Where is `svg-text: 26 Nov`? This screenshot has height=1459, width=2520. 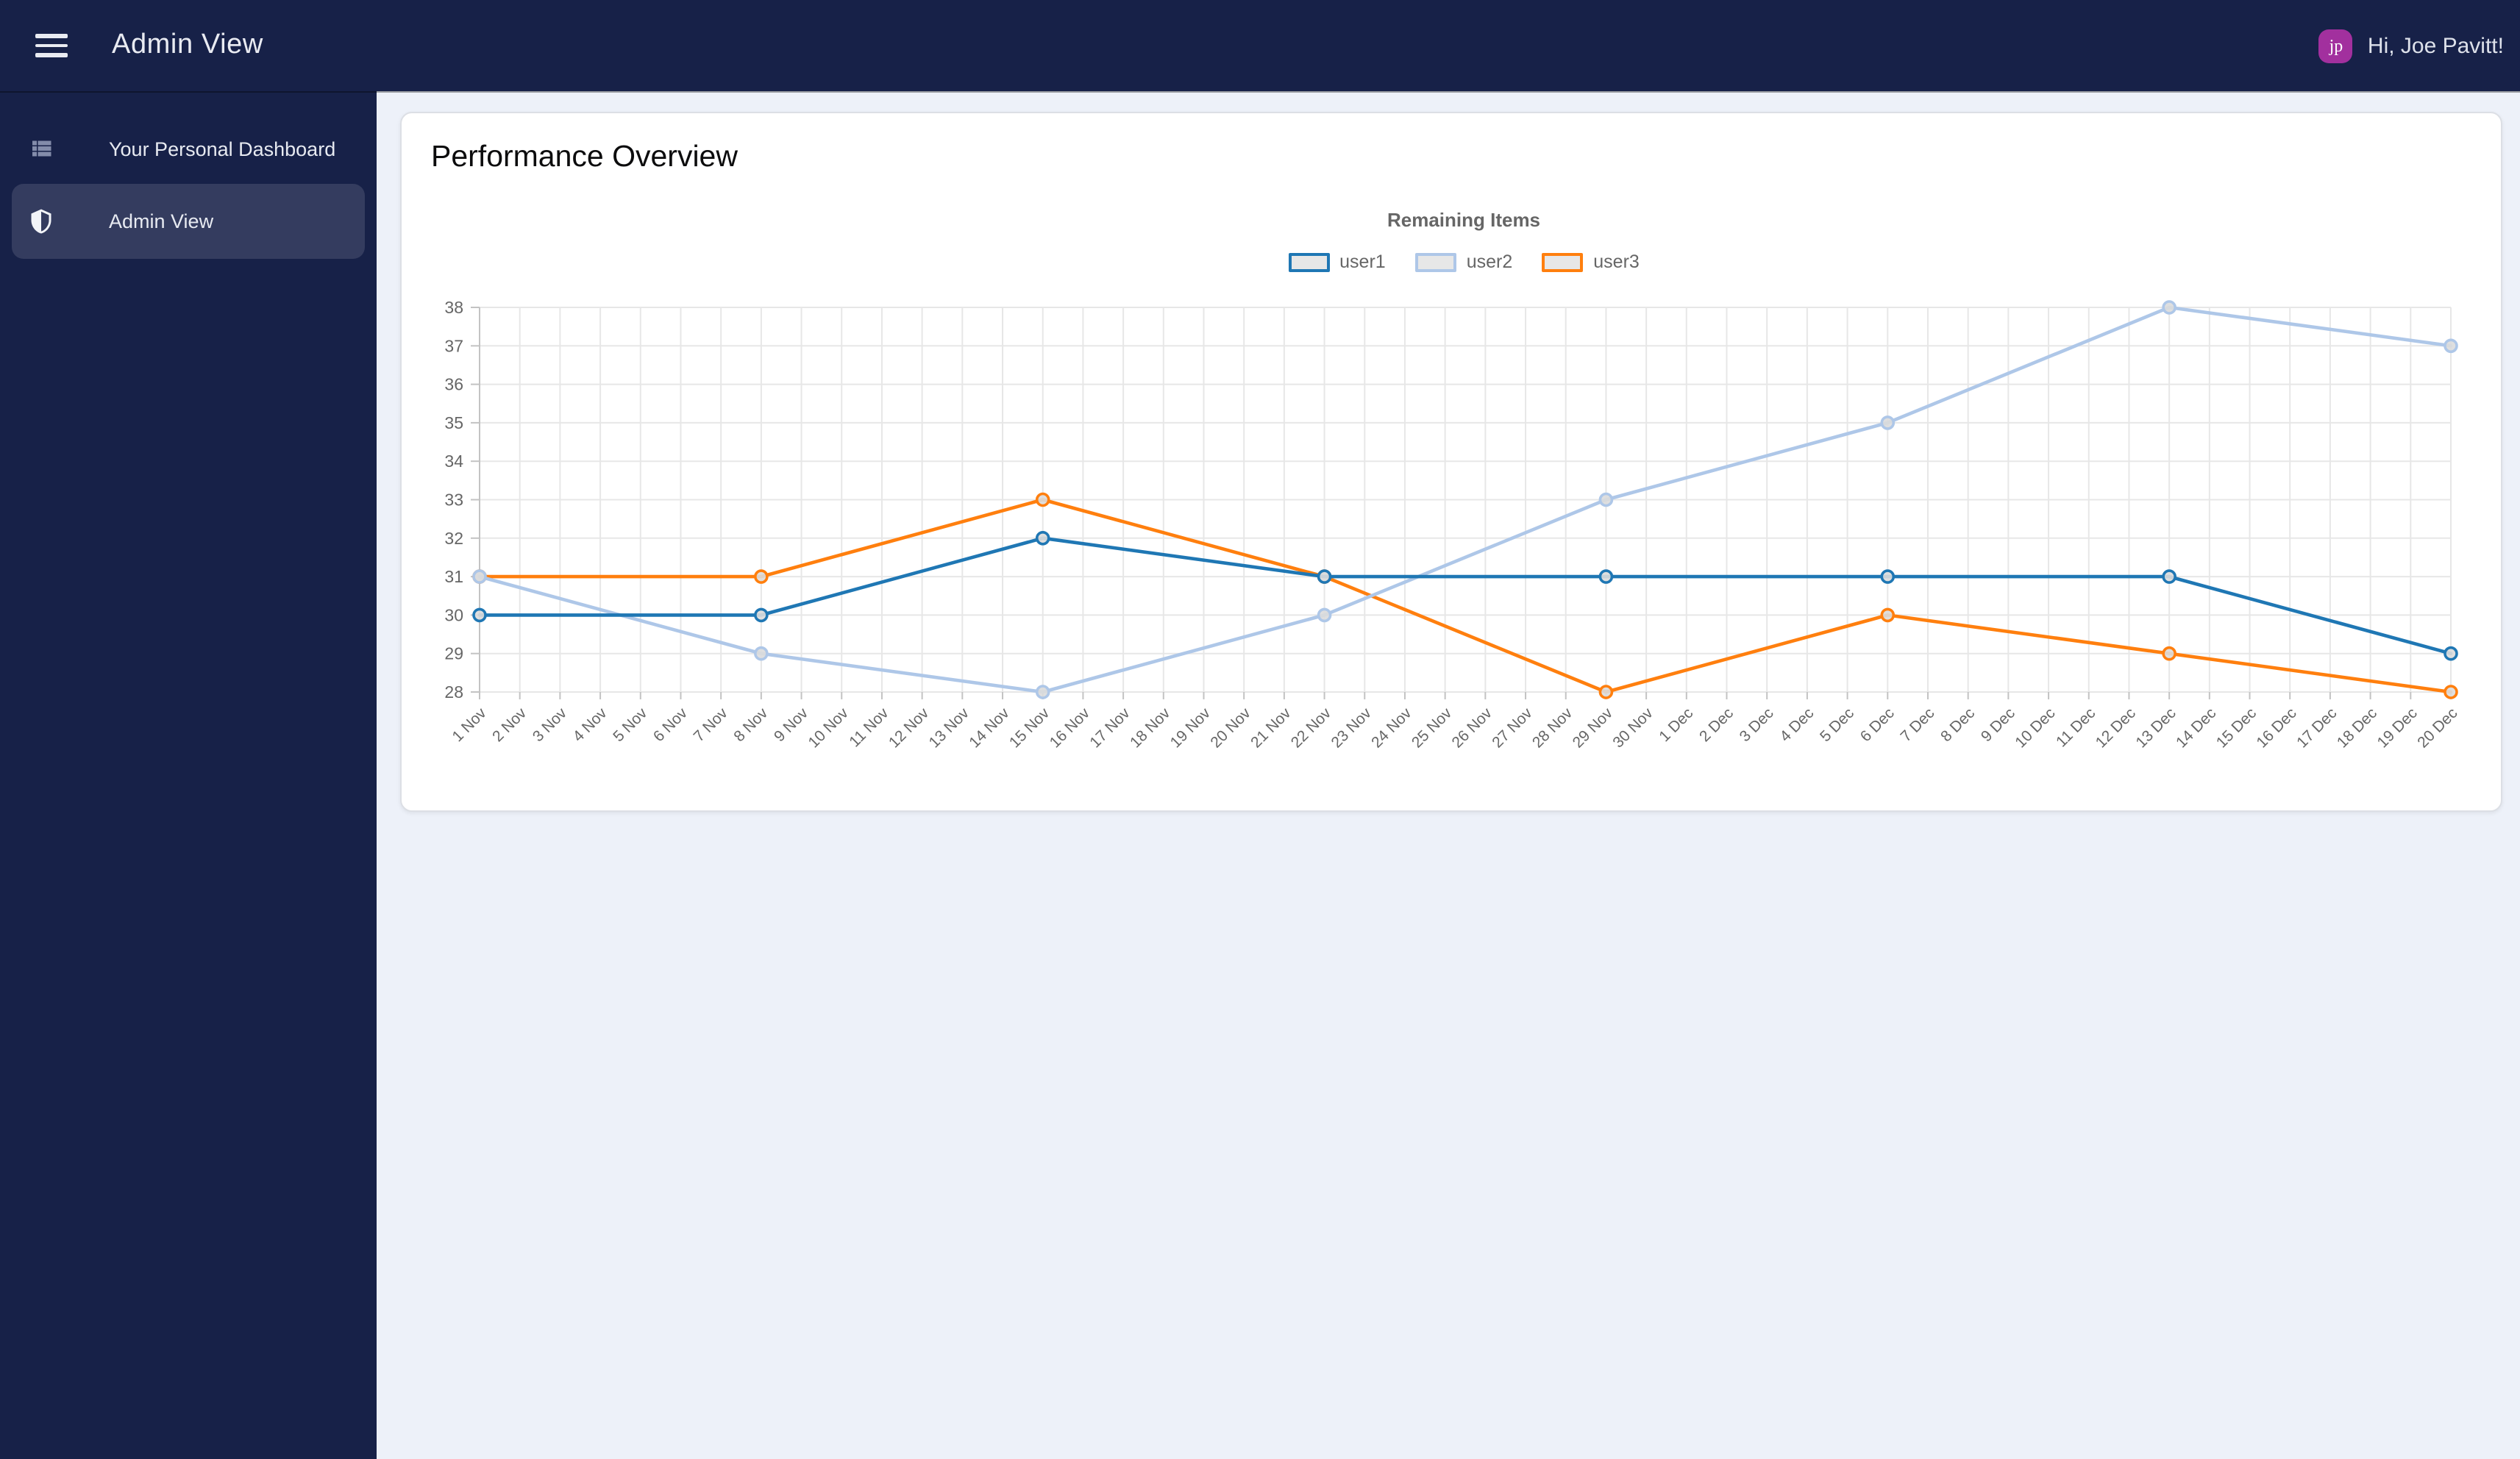 svg-text: 26 Nov is located at coordinates (1473, 728).